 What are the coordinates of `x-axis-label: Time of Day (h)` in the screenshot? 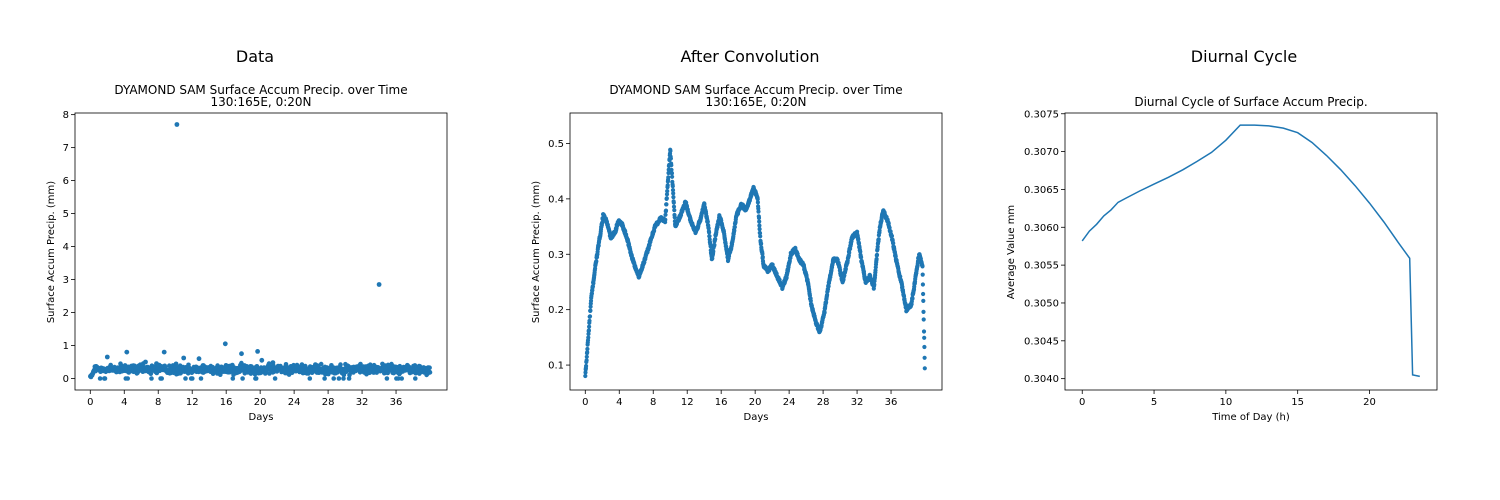 It's located at (1250, 417).